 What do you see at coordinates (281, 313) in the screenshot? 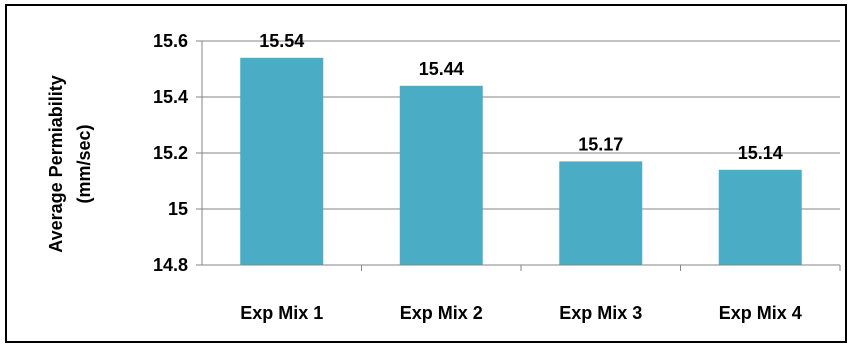
I see `x-category-label: Exp Mix 1` at bounding box center [281, 313].